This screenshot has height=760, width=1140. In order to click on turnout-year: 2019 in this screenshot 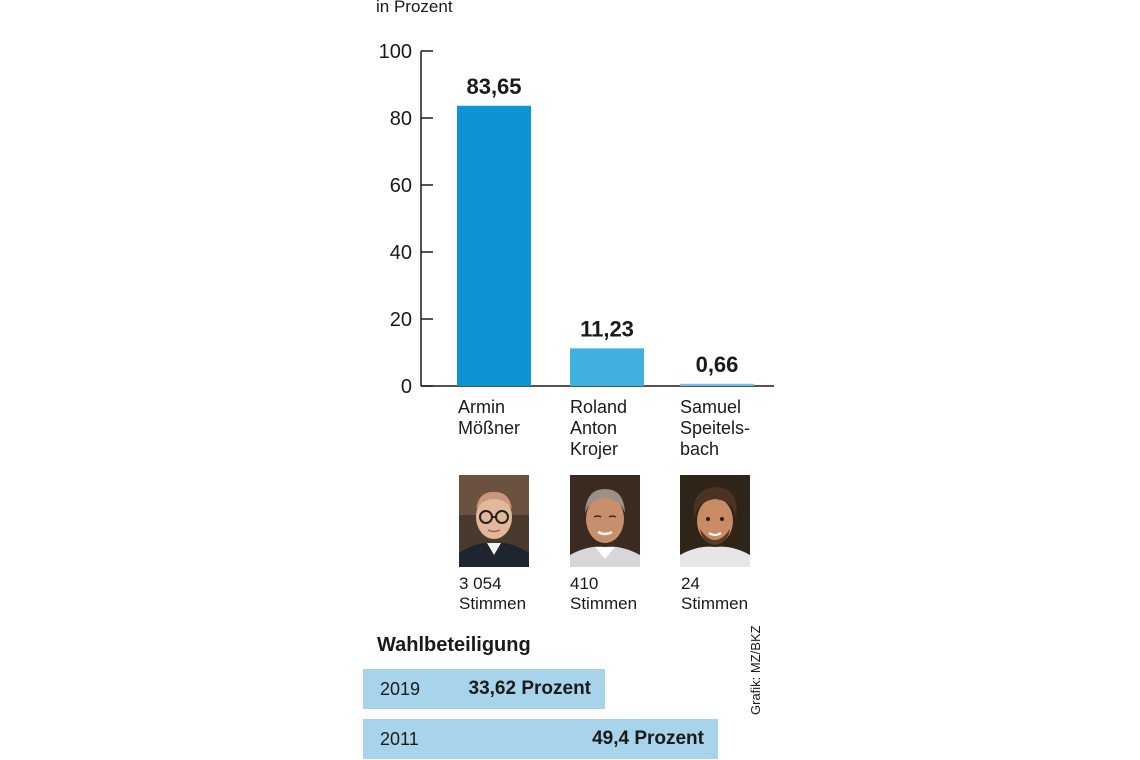, I will do `click(400, 689)`.